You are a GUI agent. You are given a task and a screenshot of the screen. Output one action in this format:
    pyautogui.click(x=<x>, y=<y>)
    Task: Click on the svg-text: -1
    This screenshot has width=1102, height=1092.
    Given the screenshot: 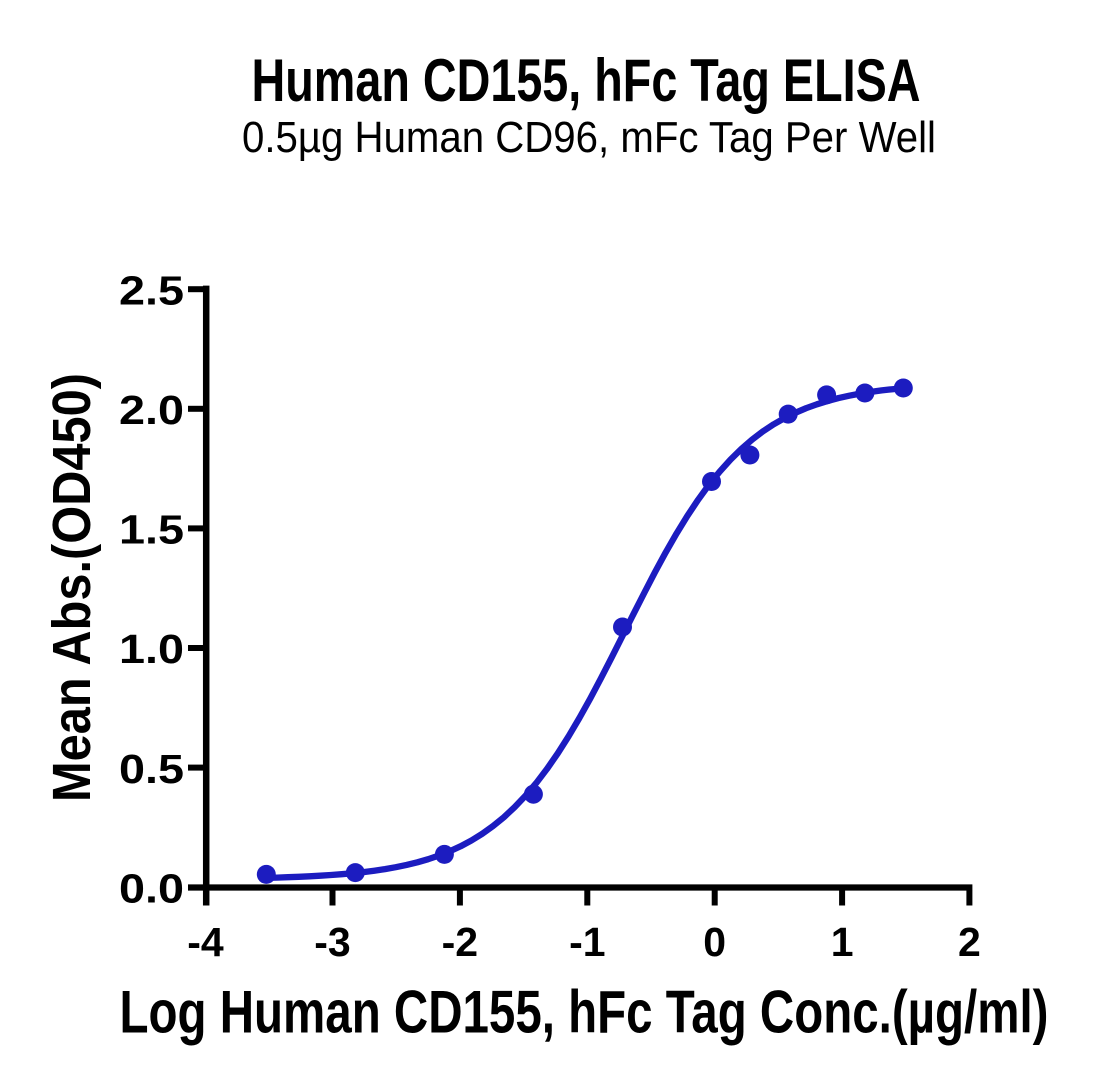 What is the action you would take?
    pyautogui.click(x=587, y=942)
    